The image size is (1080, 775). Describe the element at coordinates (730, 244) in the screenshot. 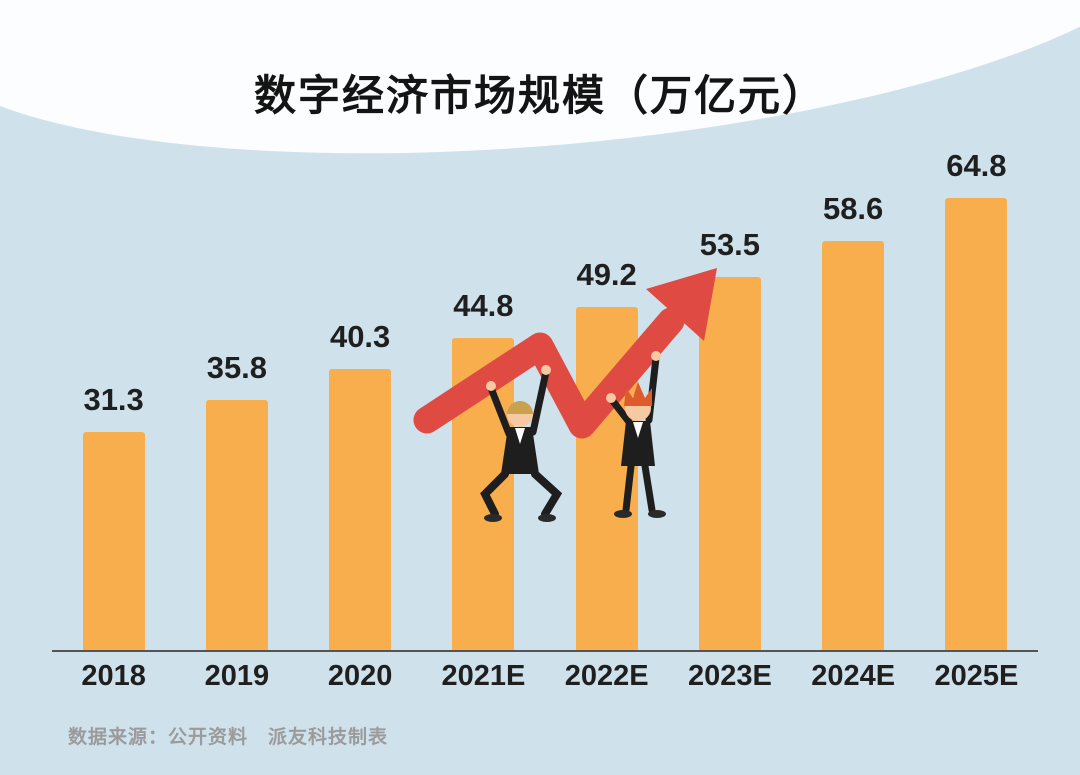

I see `bar-value-label: 53.5` at that location.